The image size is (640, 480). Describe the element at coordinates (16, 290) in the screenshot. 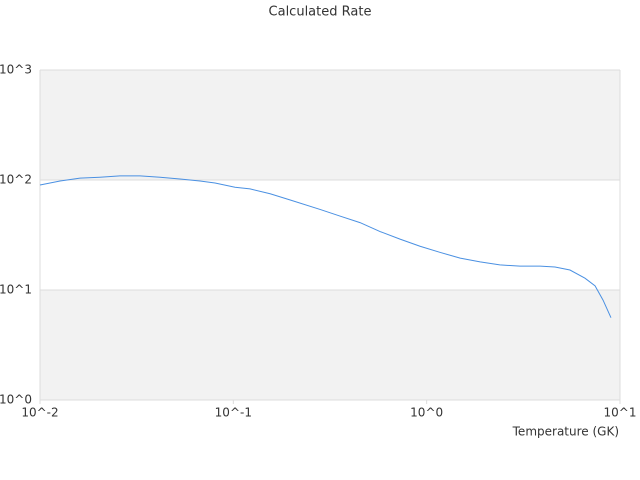

I see `y-tick-label: 10^1` at that location.